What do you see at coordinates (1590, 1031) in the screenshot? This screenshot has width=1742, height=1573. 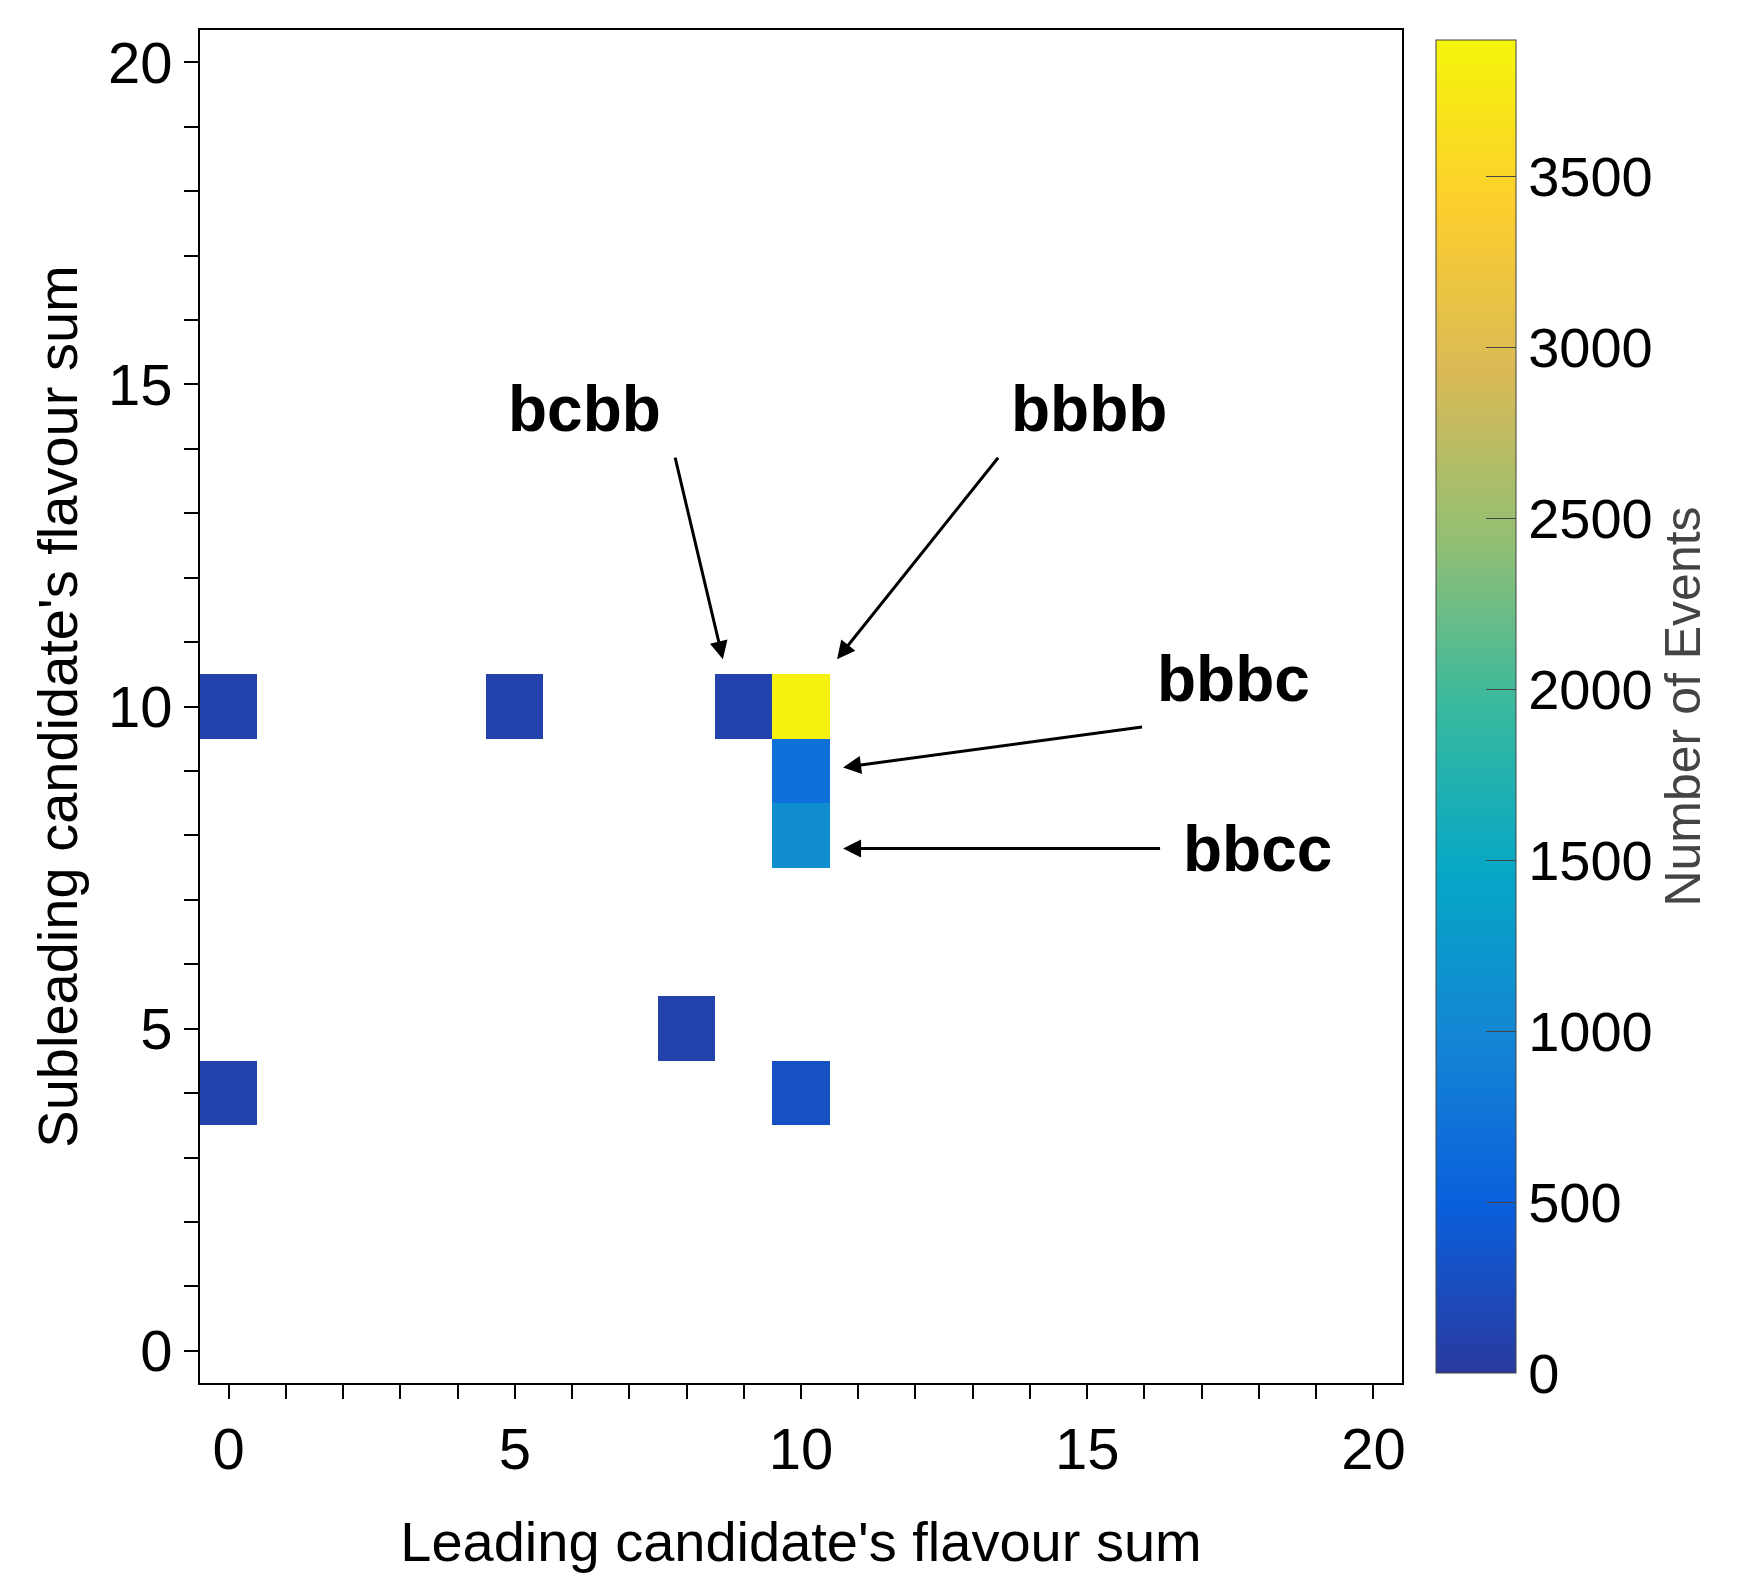 I see `color-bar-label: 1000` at bounding box center [1590, 1031].